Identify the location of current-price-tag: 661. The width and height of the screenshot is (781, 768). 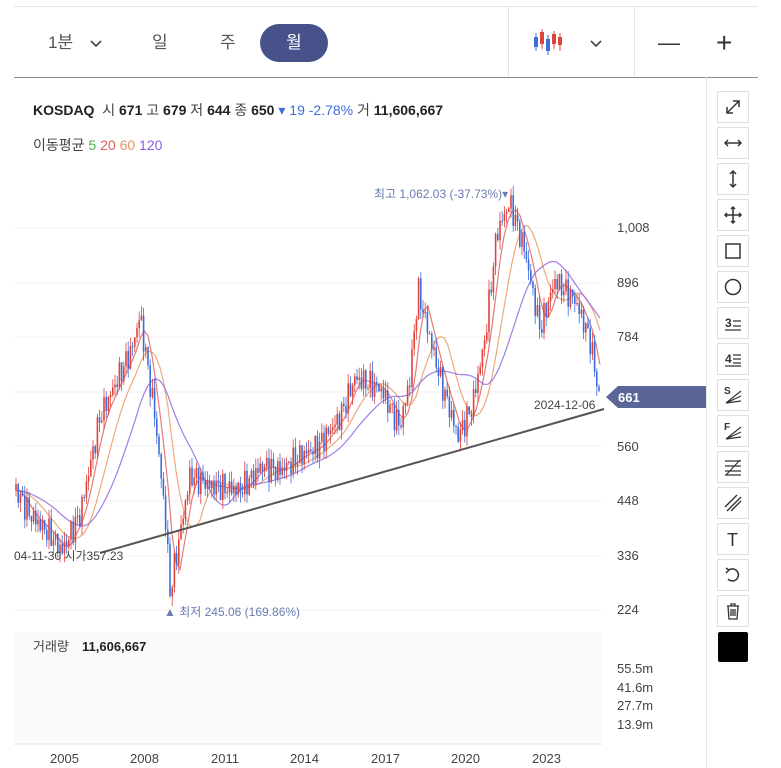
(656, 397).